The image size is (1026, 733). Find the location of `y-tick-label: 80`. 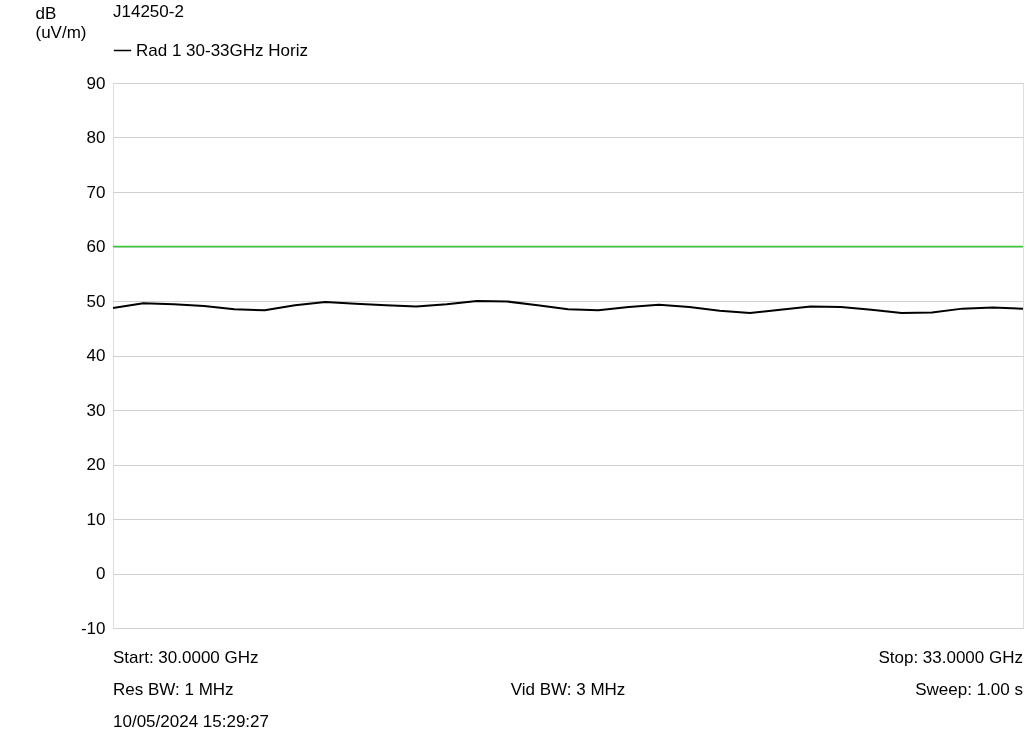

y-tick-label: 80 is located at coordinates (96, 137).